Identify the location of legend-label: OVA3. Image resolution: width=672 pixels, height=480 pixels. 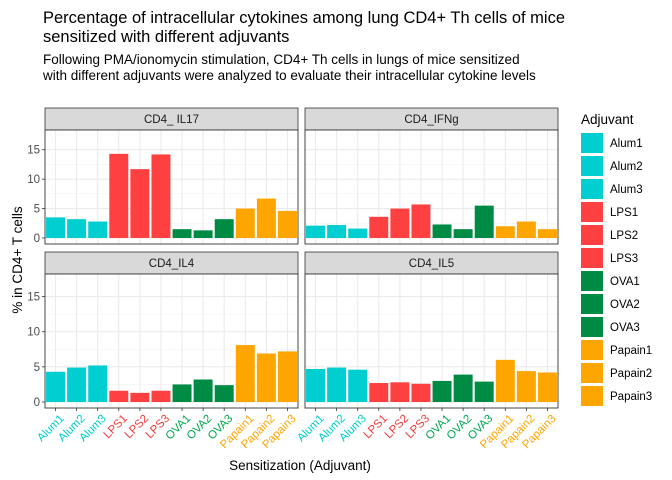
(625, 328).